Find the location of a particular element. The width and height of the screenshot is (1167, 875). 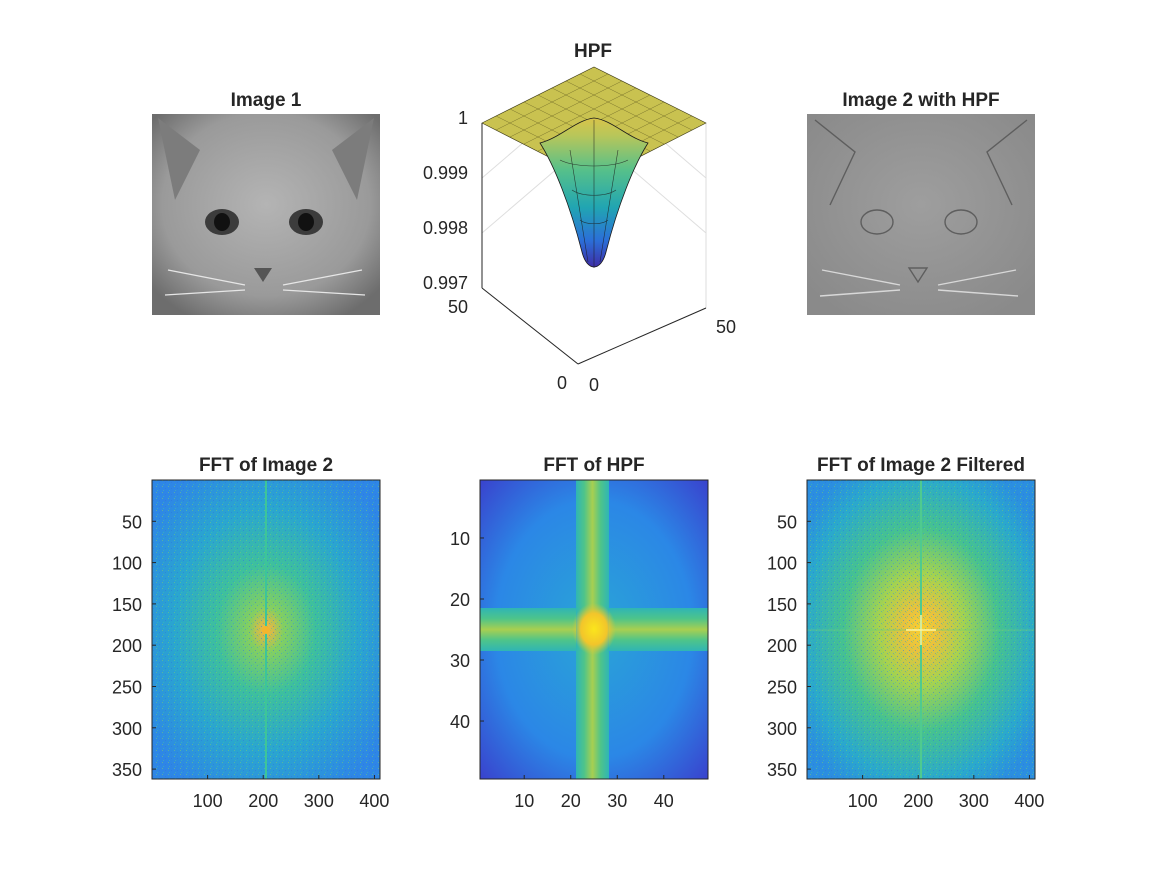

fft-filtered-center-cross is located at coordinates (921, 630).